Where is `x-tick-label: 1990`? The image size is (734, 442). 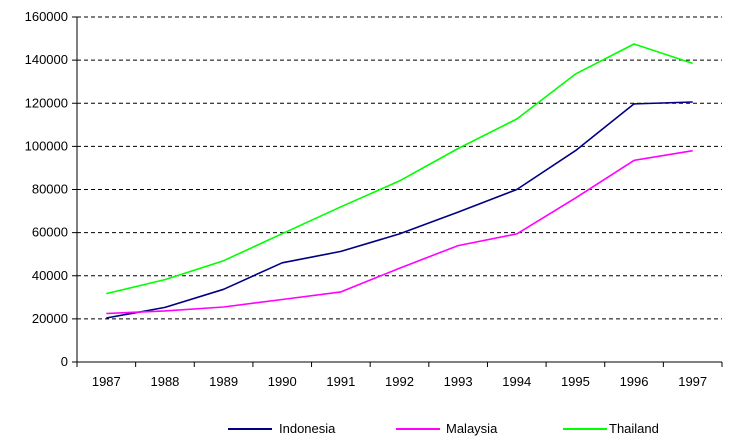 x-tick-label: 1990 is located at coordinates (282, 381).